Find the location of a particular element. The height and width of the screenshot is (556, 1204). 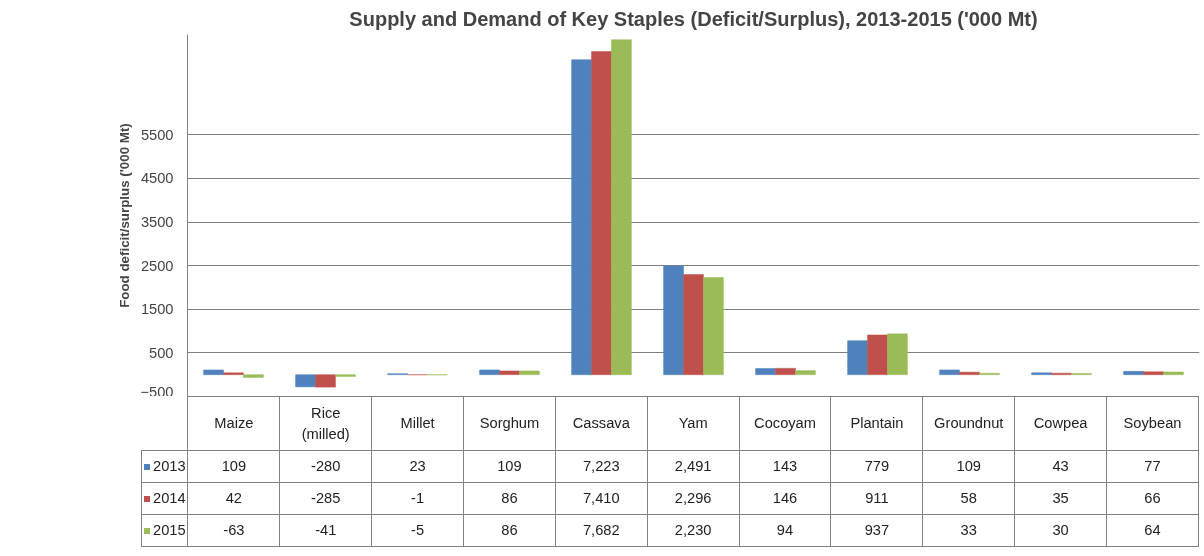

x-tick-label: Cassava is located at coordinates (601, 423).